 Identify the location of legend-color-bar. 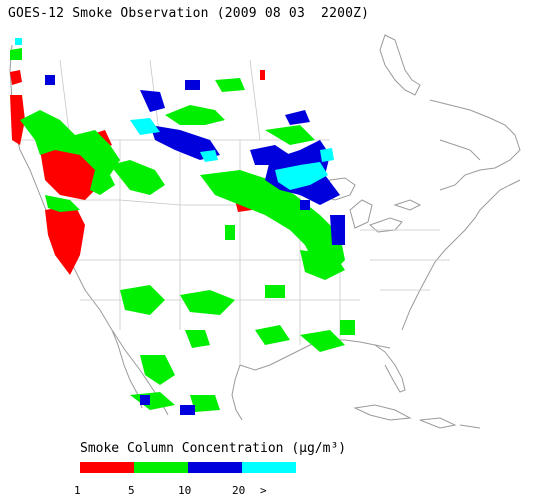
(188, 467).